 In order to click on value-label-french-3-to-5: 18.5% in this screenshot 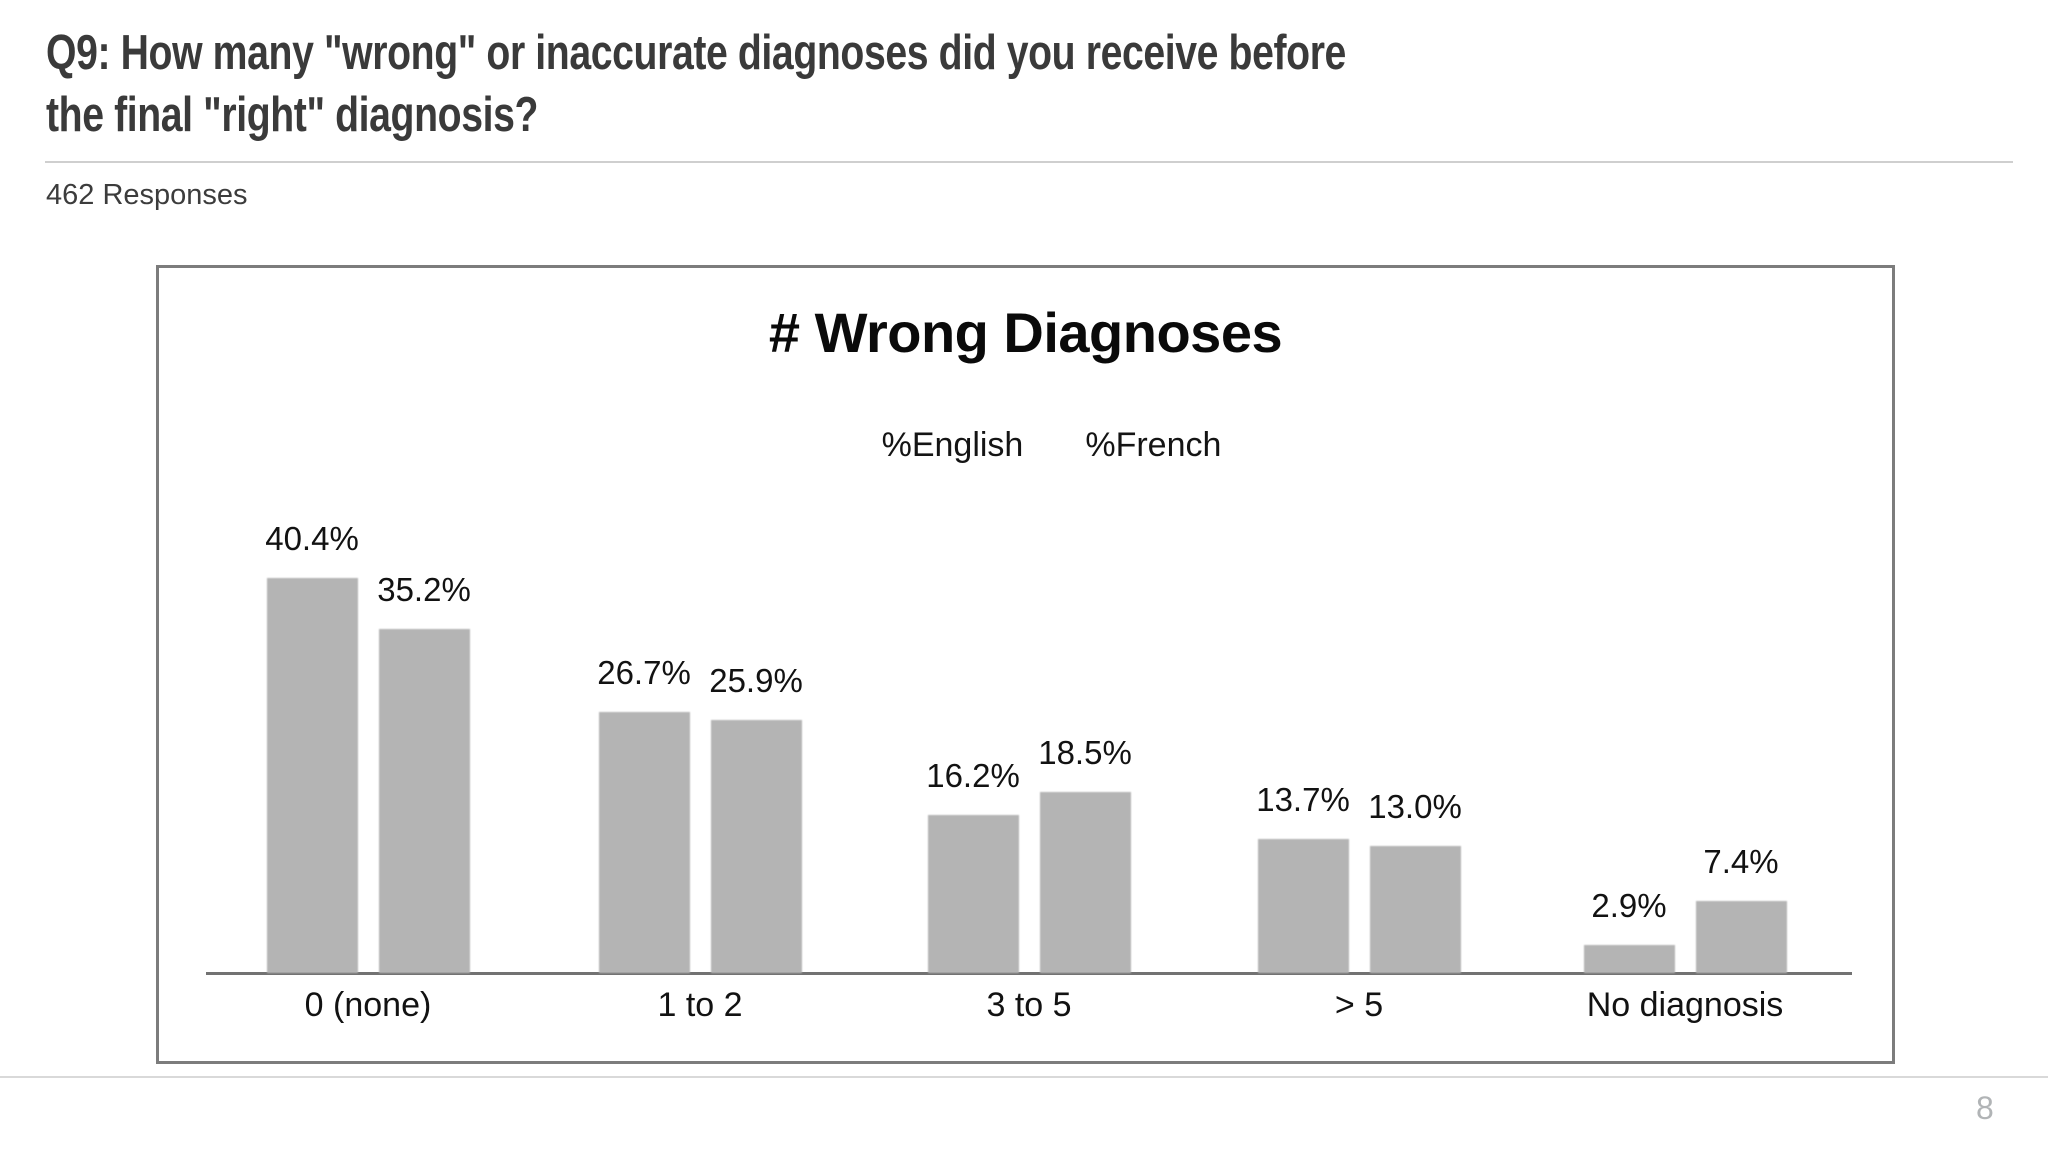, I will do `click(1085, 752)`.